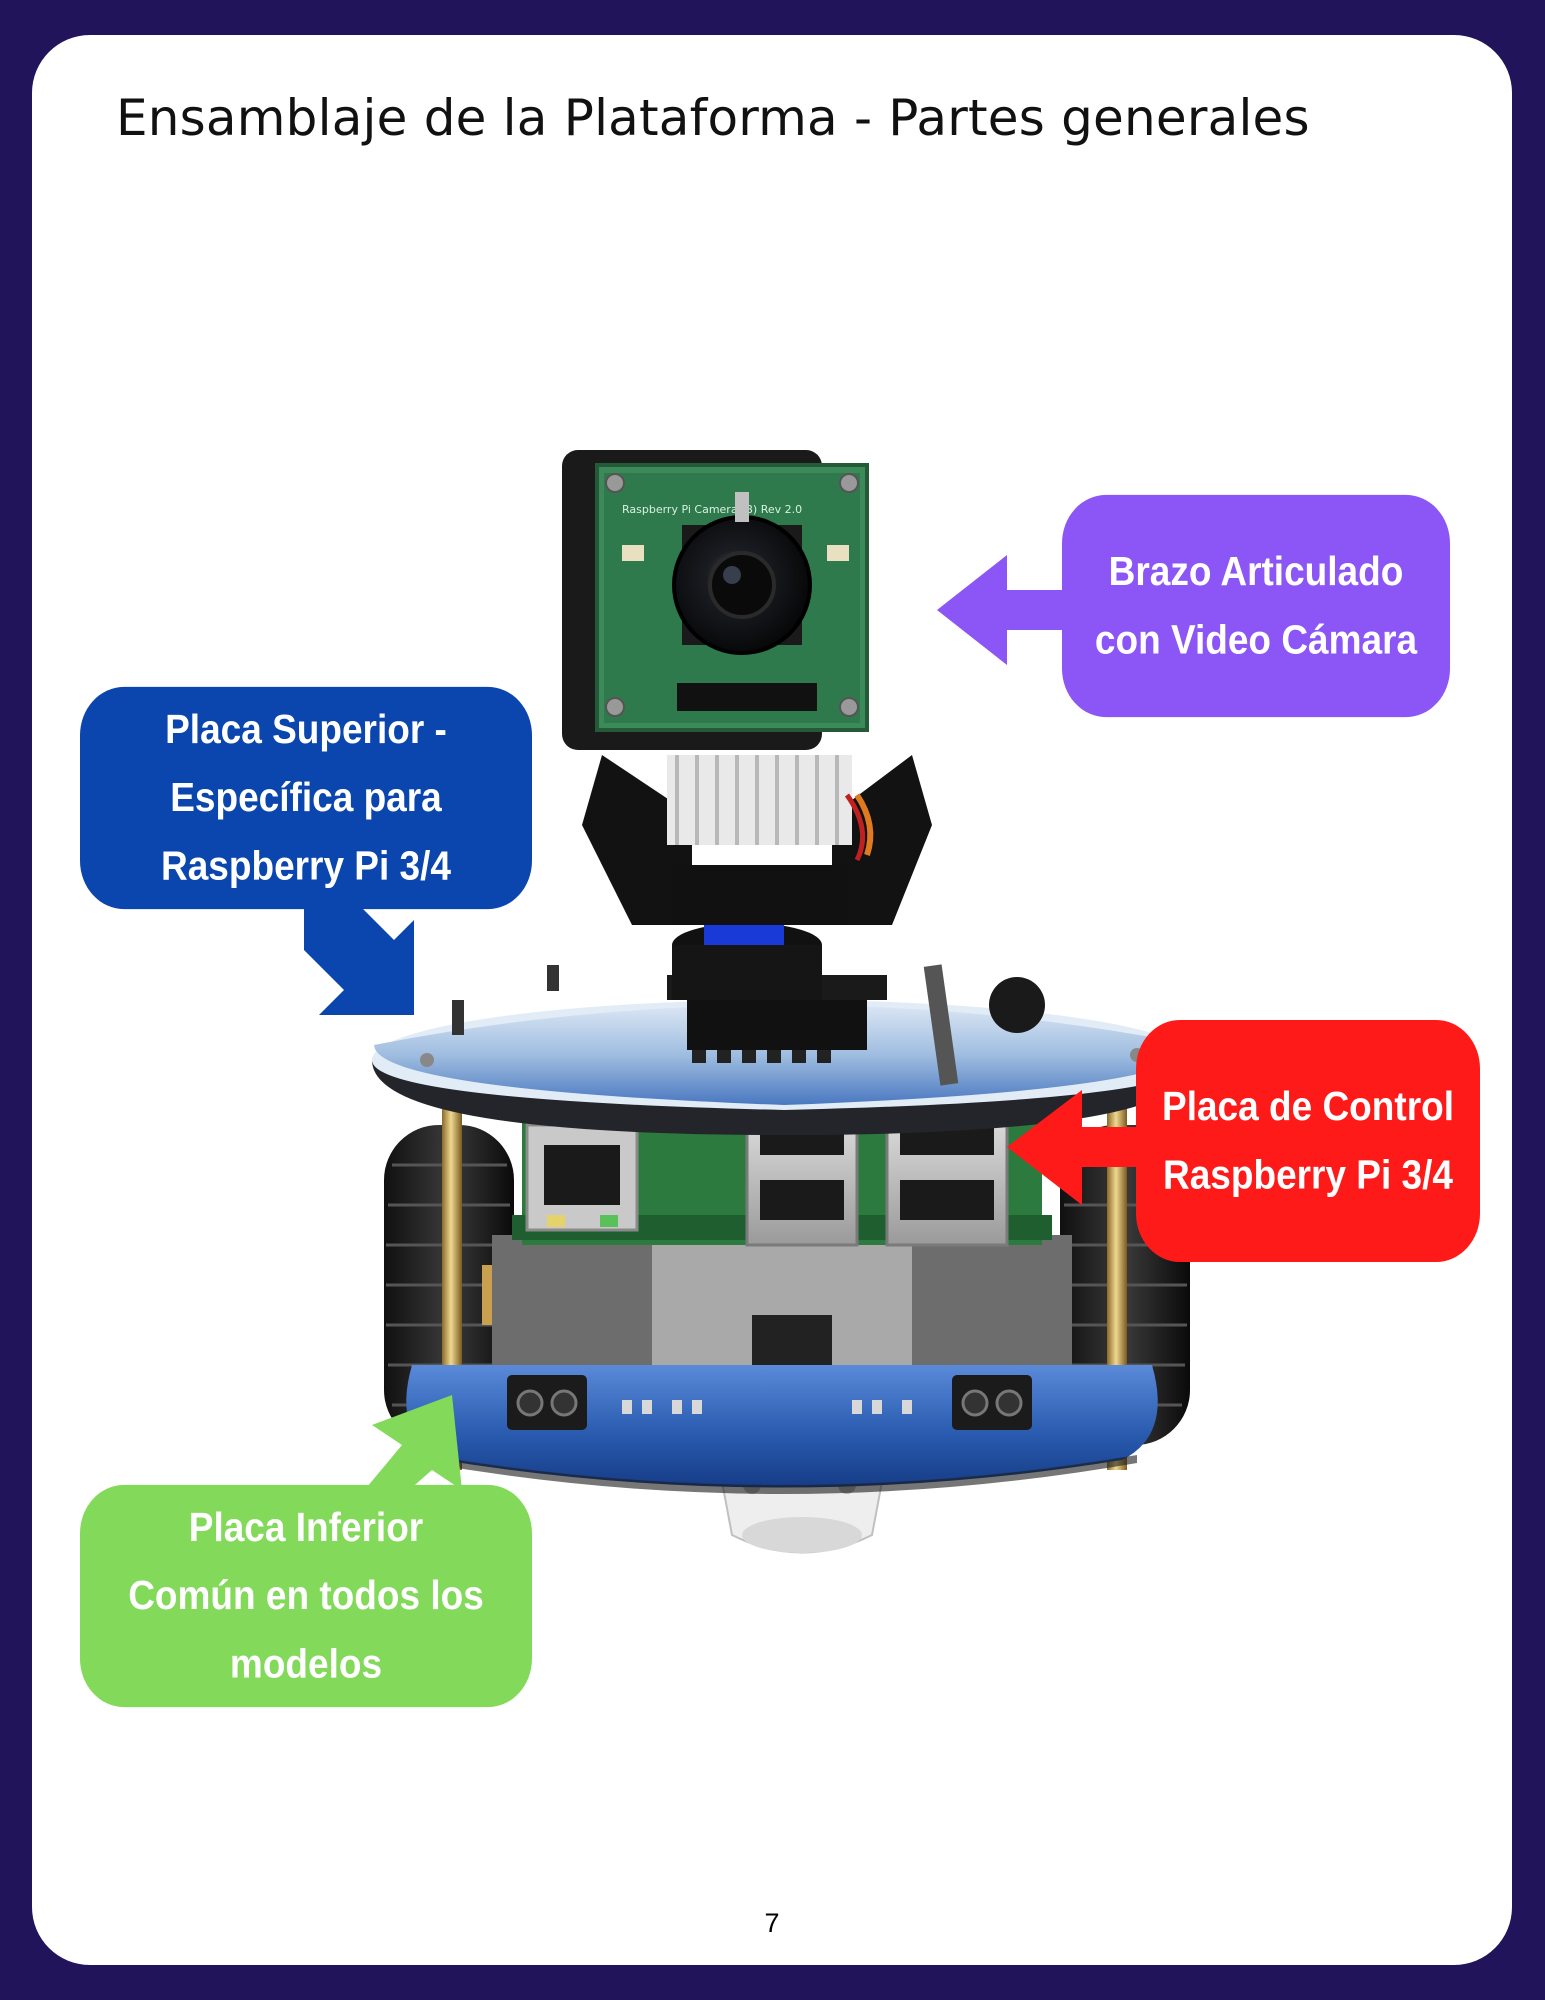 The image size is (1545, 2000). I want to click on callout-camera-line2: con Video Cámara, so click(1256, 640).